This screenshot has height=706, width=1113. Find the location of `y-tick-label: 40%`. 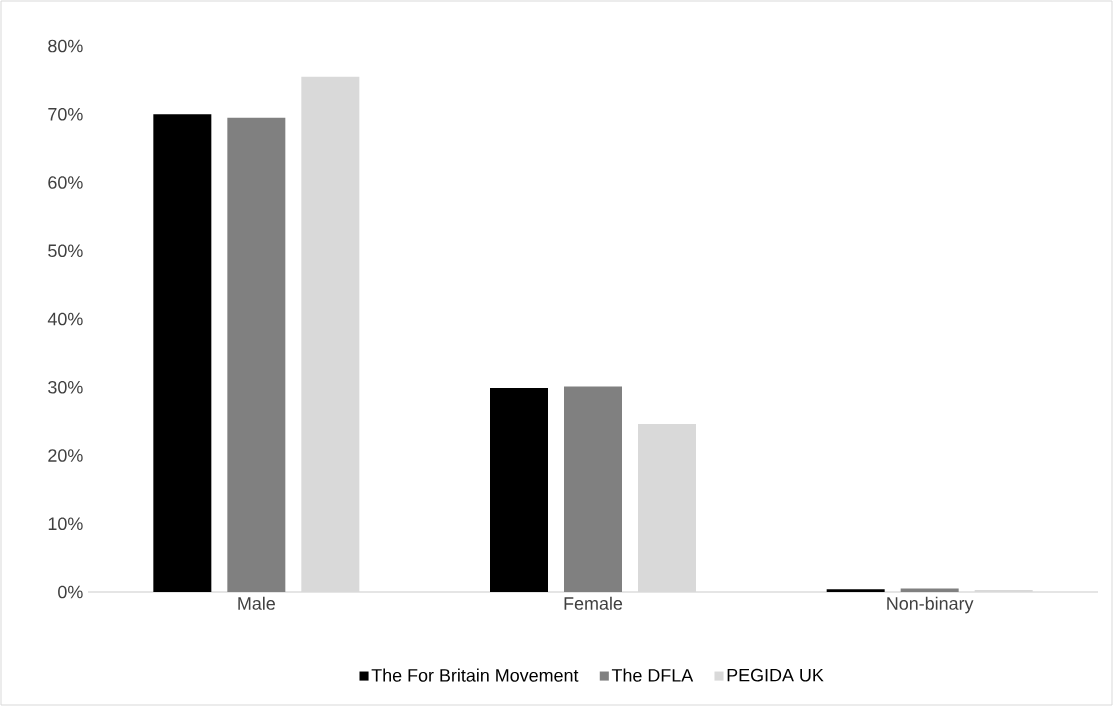

y-tick-label: 40% is located at coordinates (65, 319).